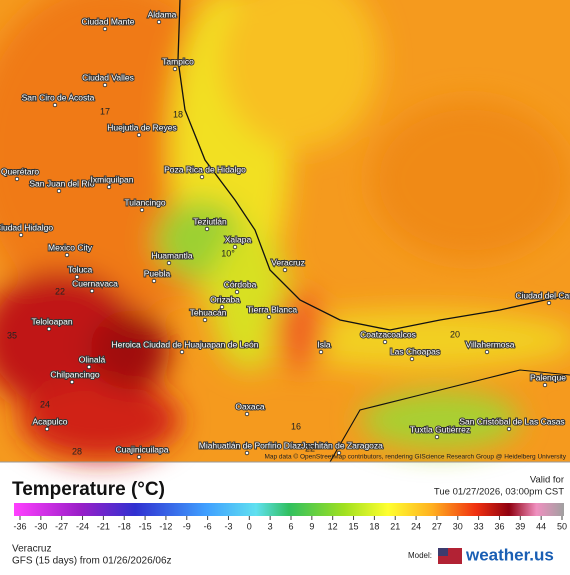  What do you see at coordinates (342, 445) in the screenshot?
I see `city-label: Juchitán de Zaragoza` at bounding box center [342, 445].